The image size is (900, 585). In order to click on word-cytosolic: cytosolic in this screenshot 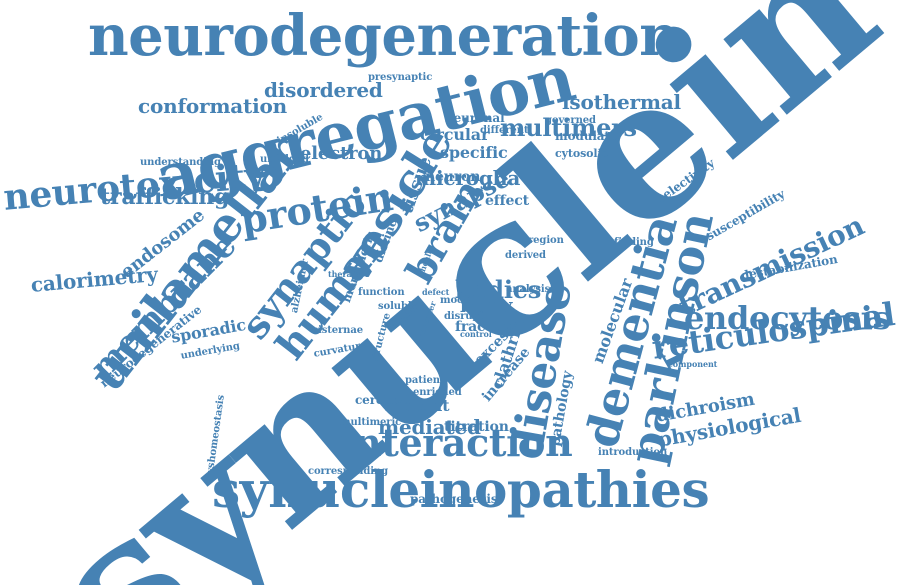, I will do `click(582, 153)`.